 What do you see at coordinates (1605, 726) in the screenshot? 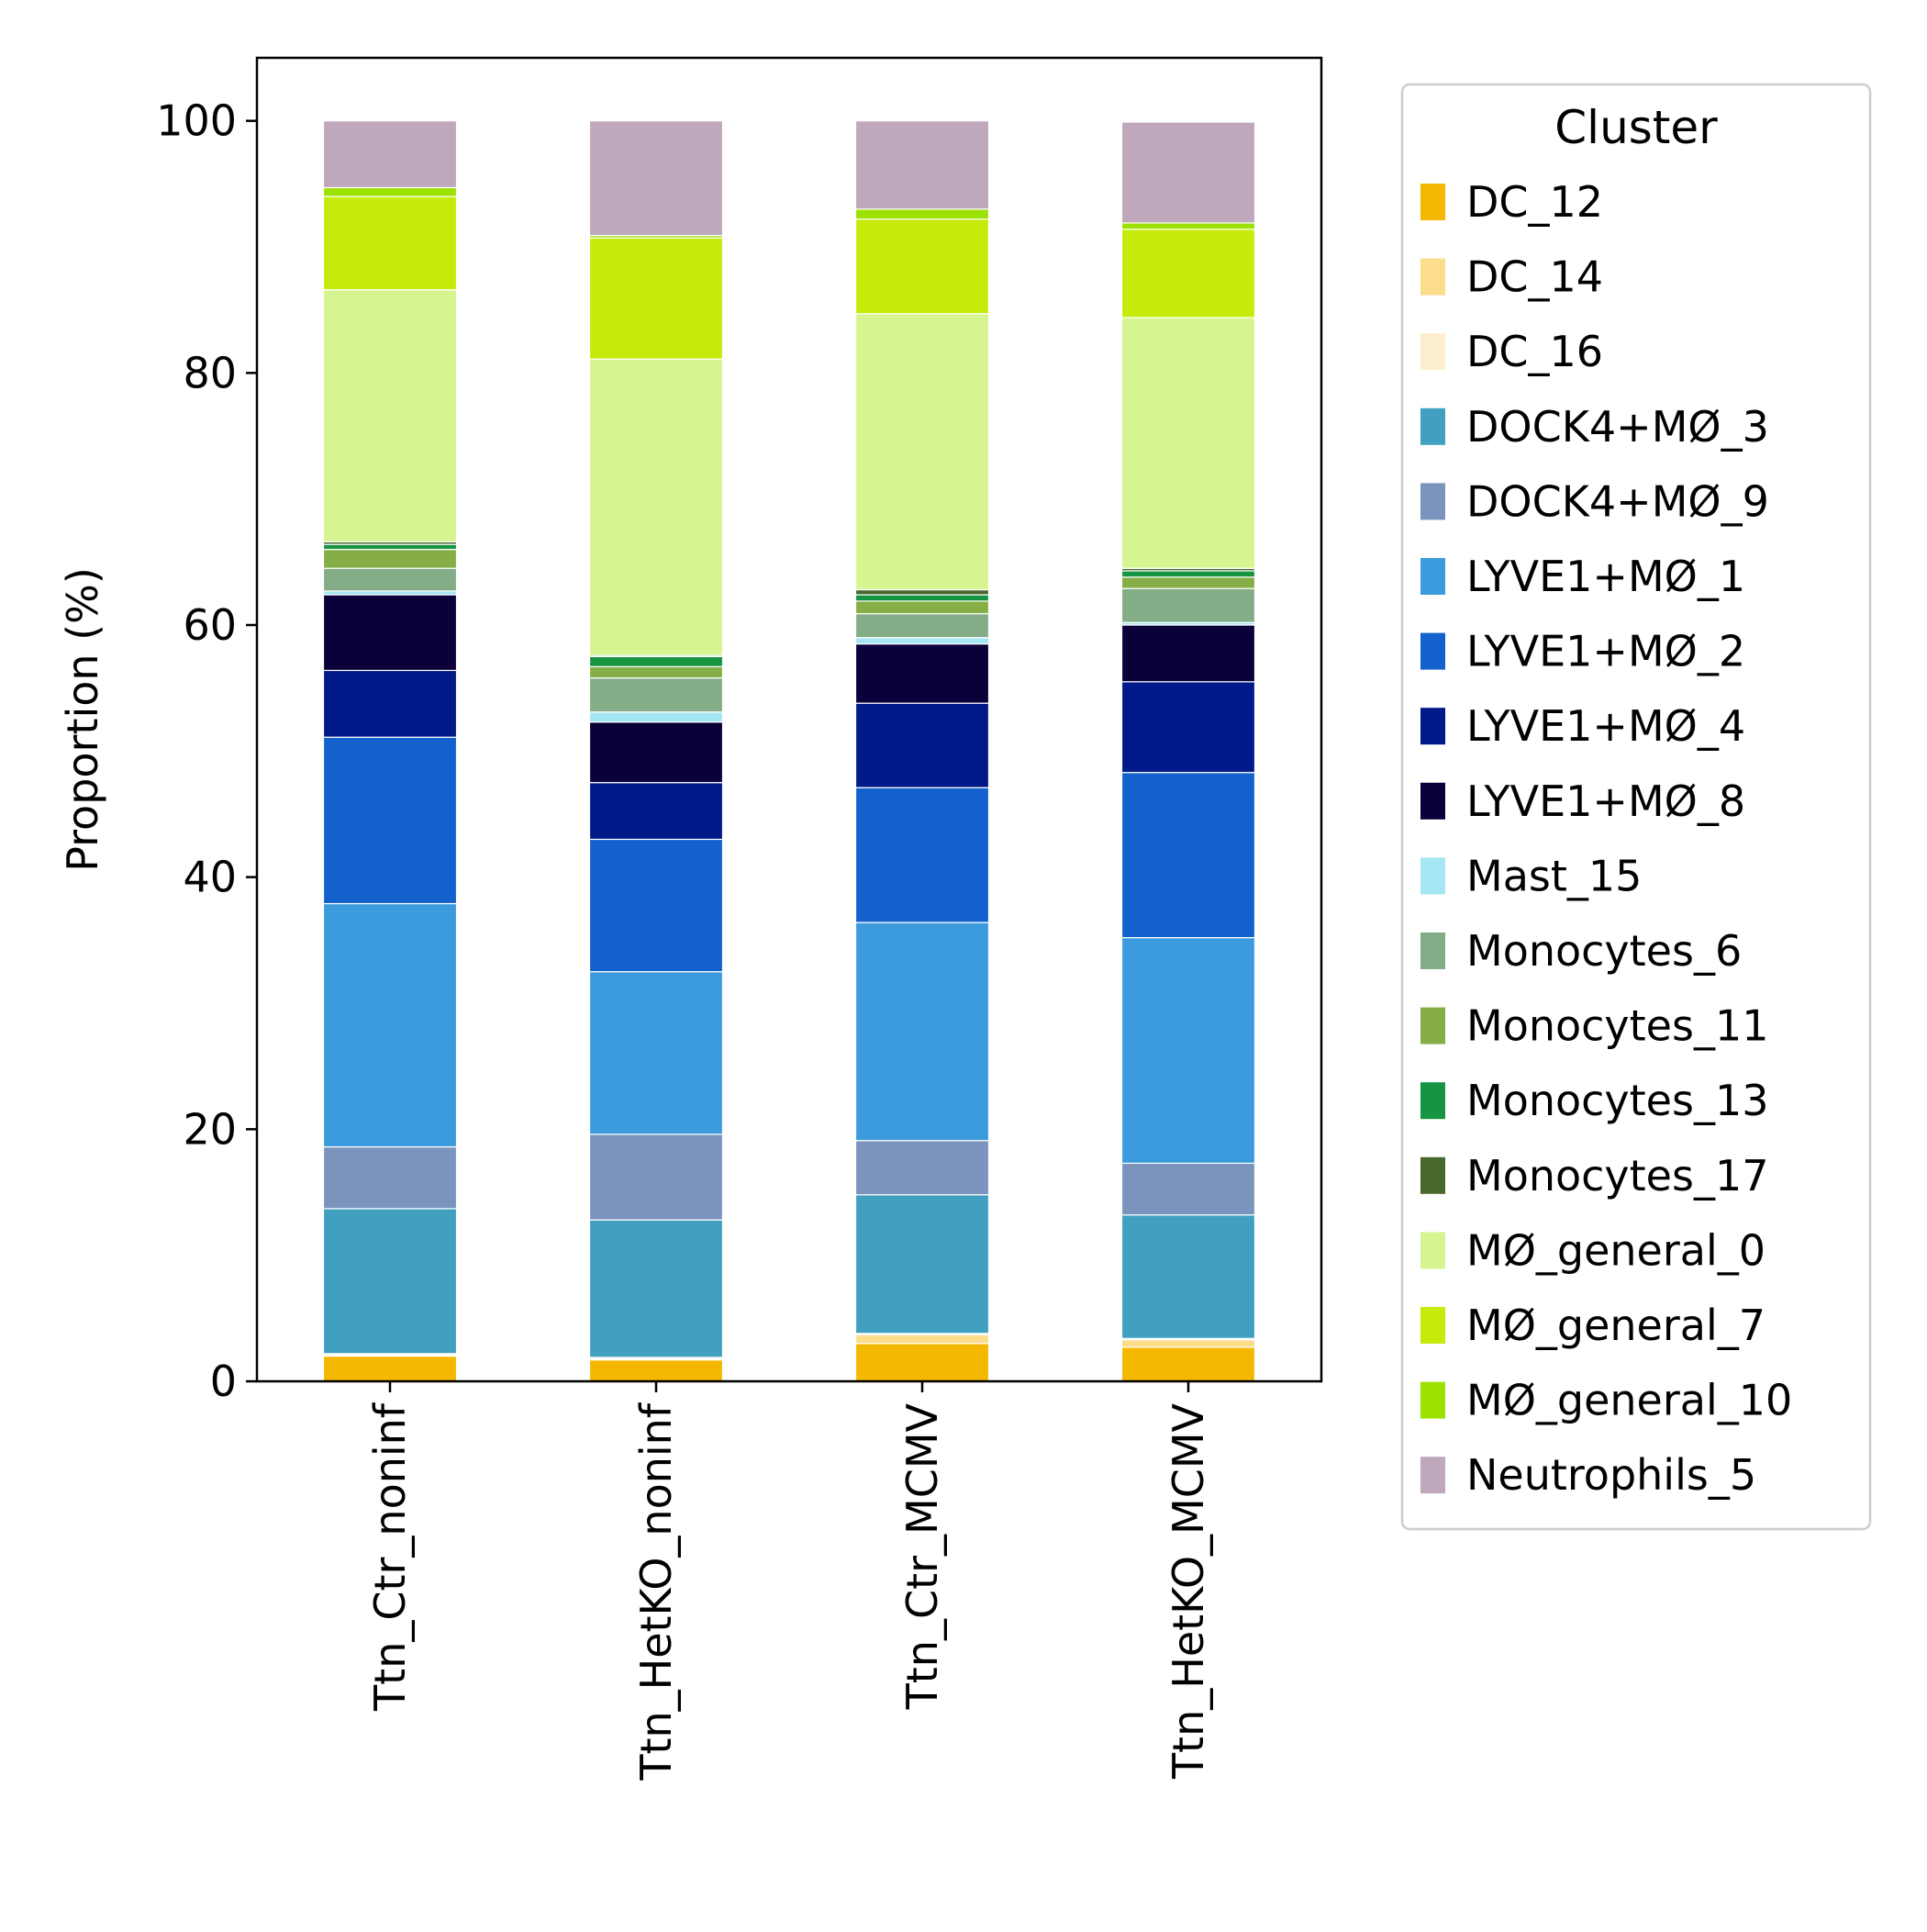
I see `legend-label-7: LYVE1+MØ_4` at bounding box center [1605, 726].